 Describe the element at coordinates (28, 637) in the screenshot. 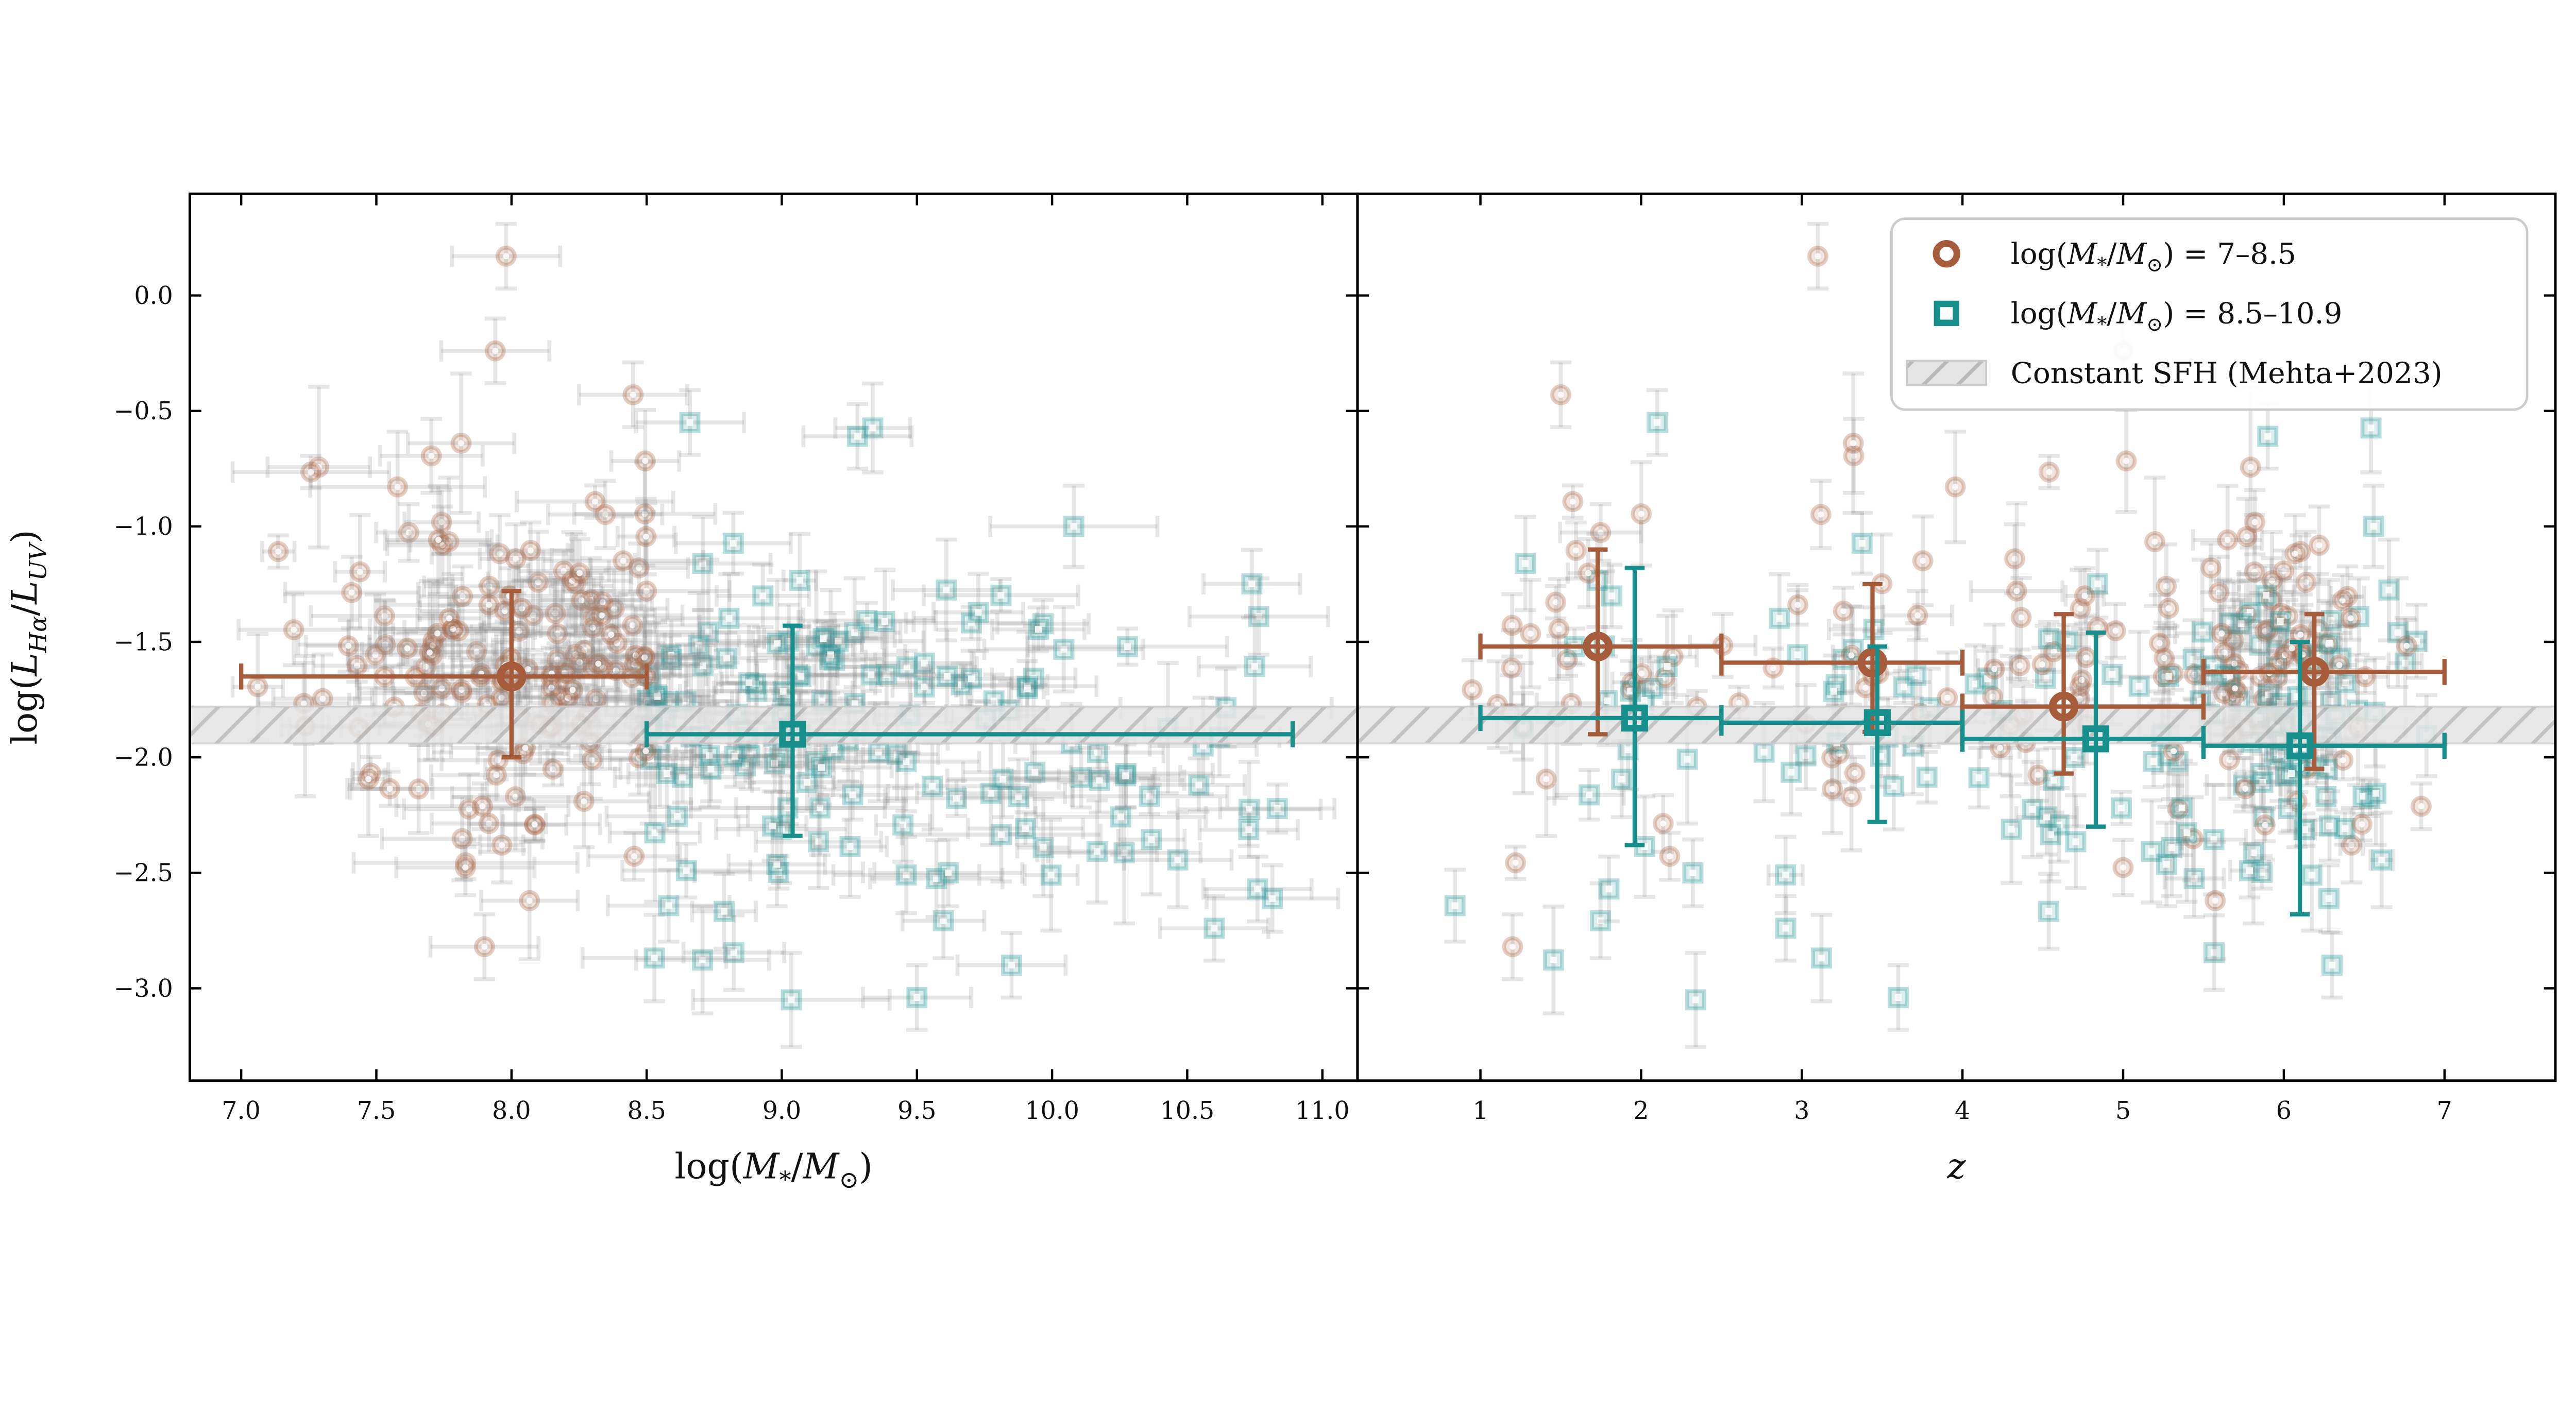

I see `y-axis-label: log(LHα/LUV)` at that location.